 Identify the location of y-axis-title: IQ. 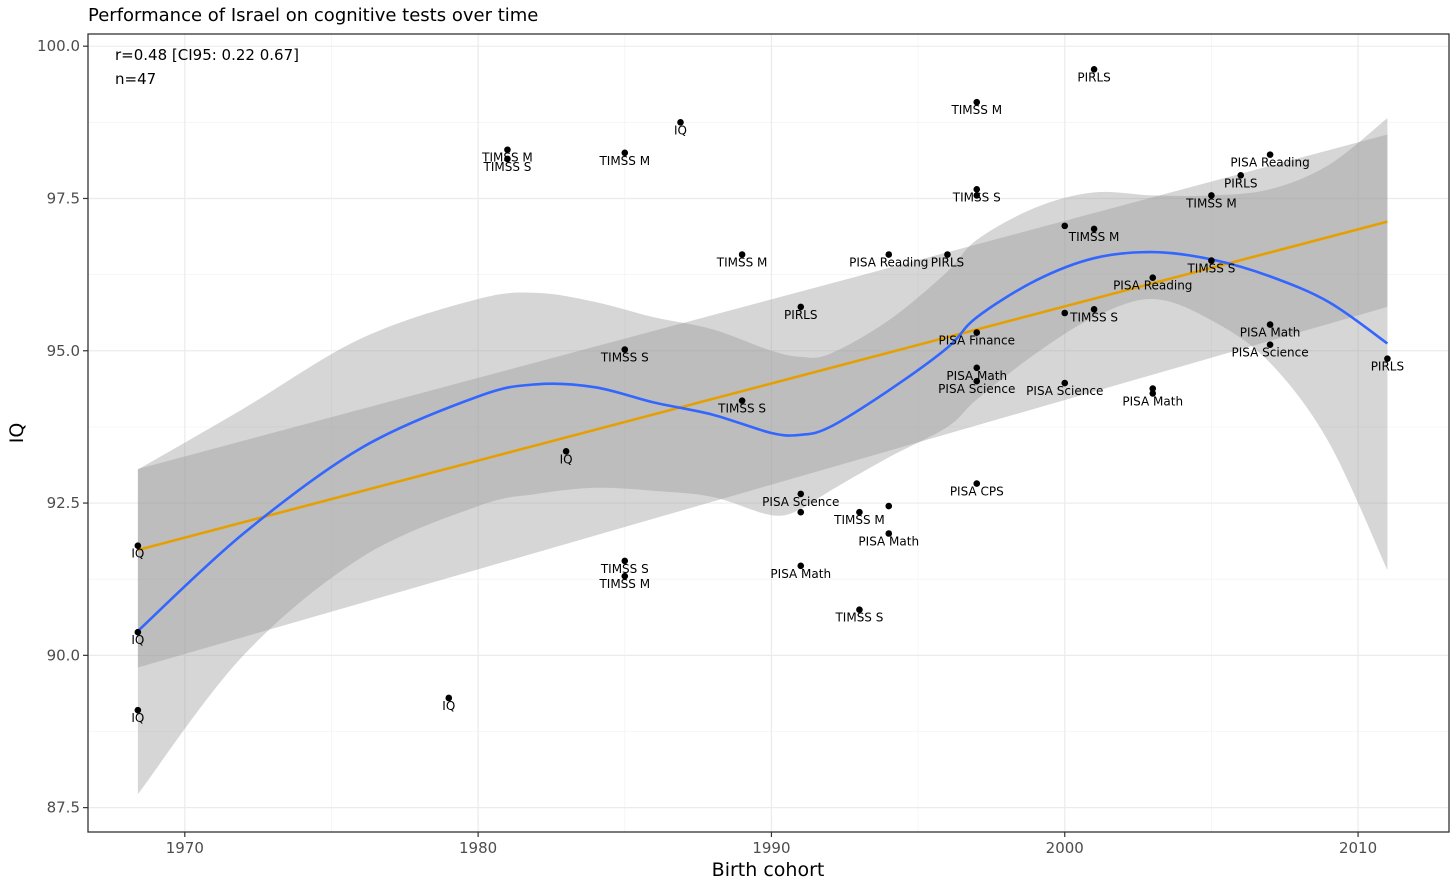
(17, 433).